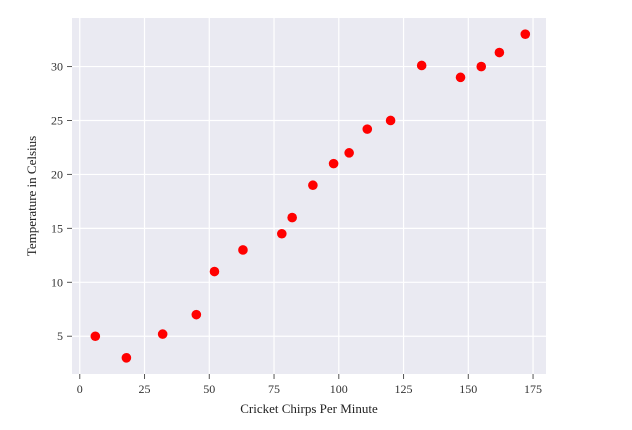 The height and width of the screenshot is (430, 632). I want to click on y-tick-label: 30, so click(57, 67).